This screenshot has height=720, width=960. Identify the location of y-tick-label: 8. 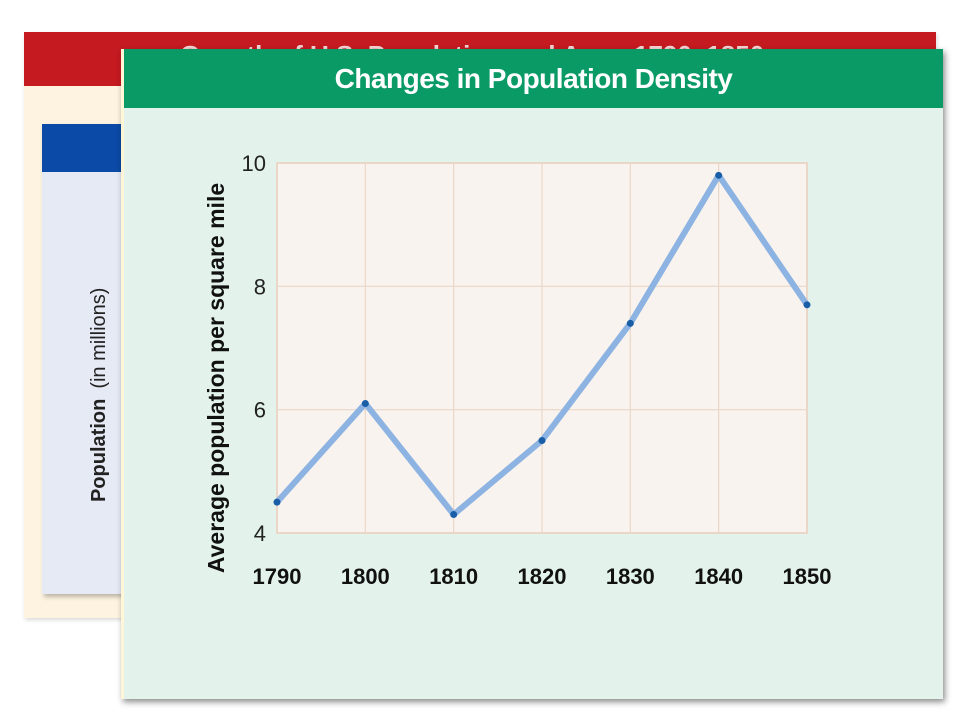
(260, 286).